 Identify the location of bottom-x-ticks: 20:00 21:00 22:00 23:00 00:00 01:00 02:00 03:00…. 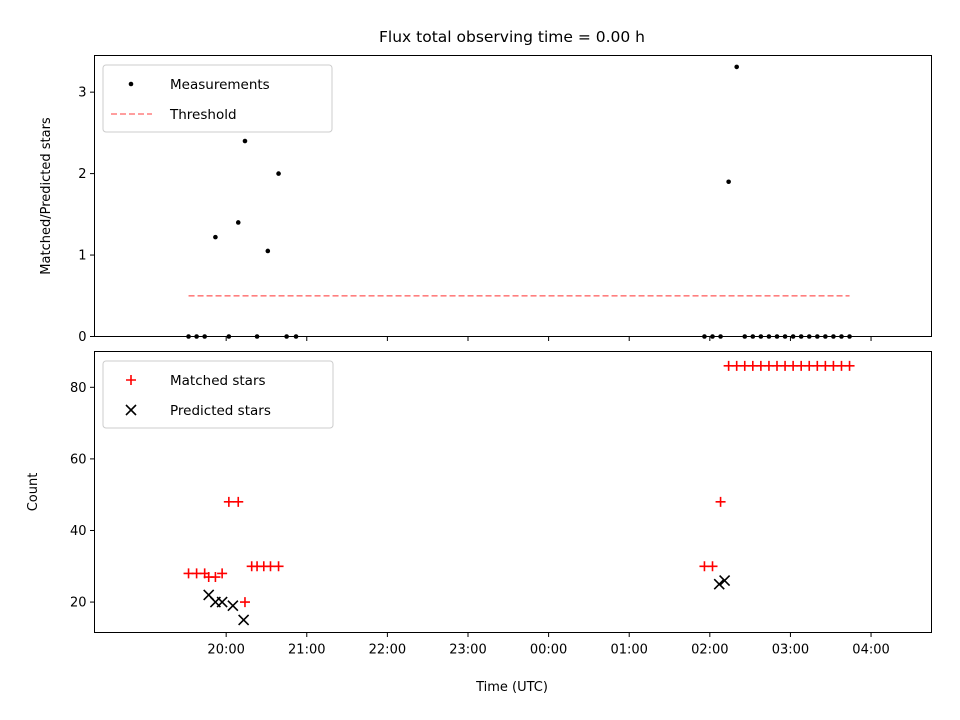
(548, 645).